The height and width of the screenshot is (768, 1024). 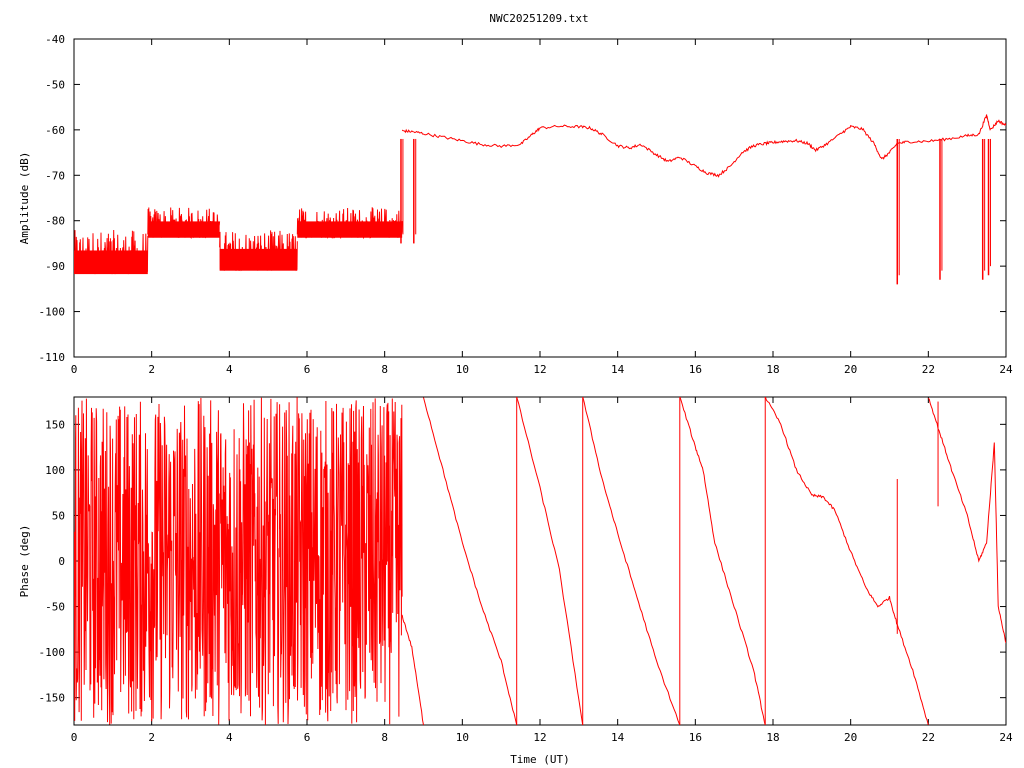 I want to click on y-tick-label: -40, so click(x=55, y=39).